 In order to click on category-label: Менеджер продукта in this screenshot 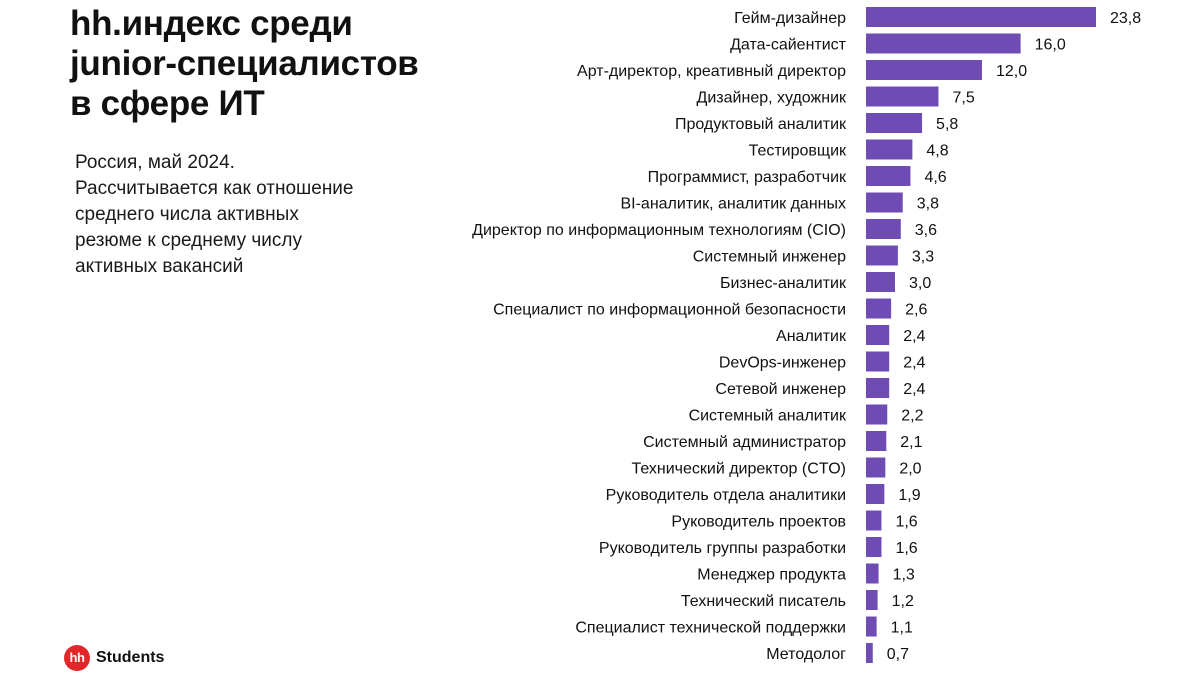, I will do `click(771, 575)`.